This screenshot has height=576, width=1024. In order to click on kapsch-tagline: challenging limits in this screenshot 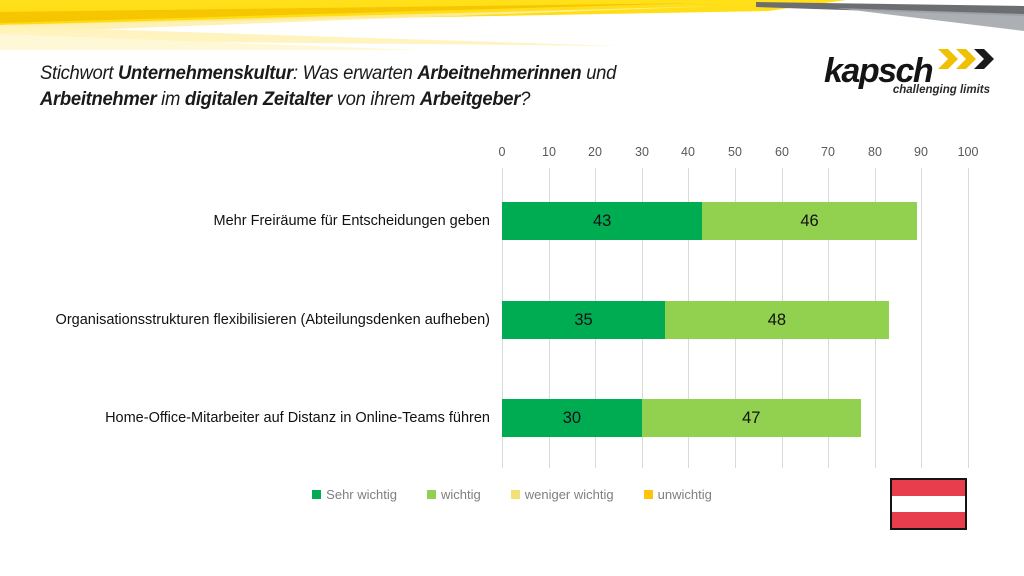, I will do `click(941, 90)`.